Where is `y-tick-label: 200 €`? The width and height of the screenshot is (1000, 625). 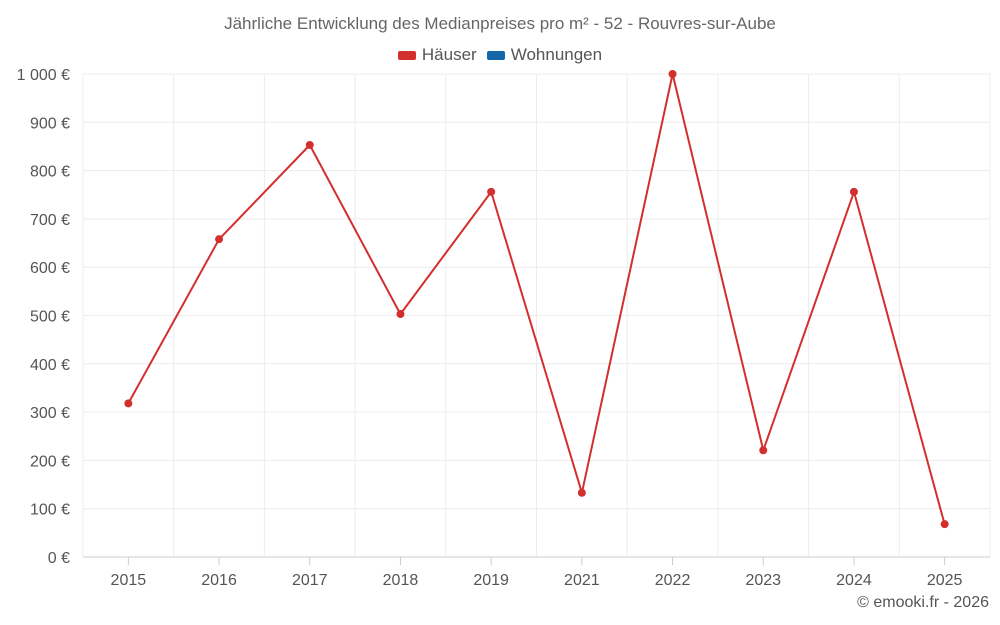
y-tick-label: 200 € is located at coordinates (50, 461).